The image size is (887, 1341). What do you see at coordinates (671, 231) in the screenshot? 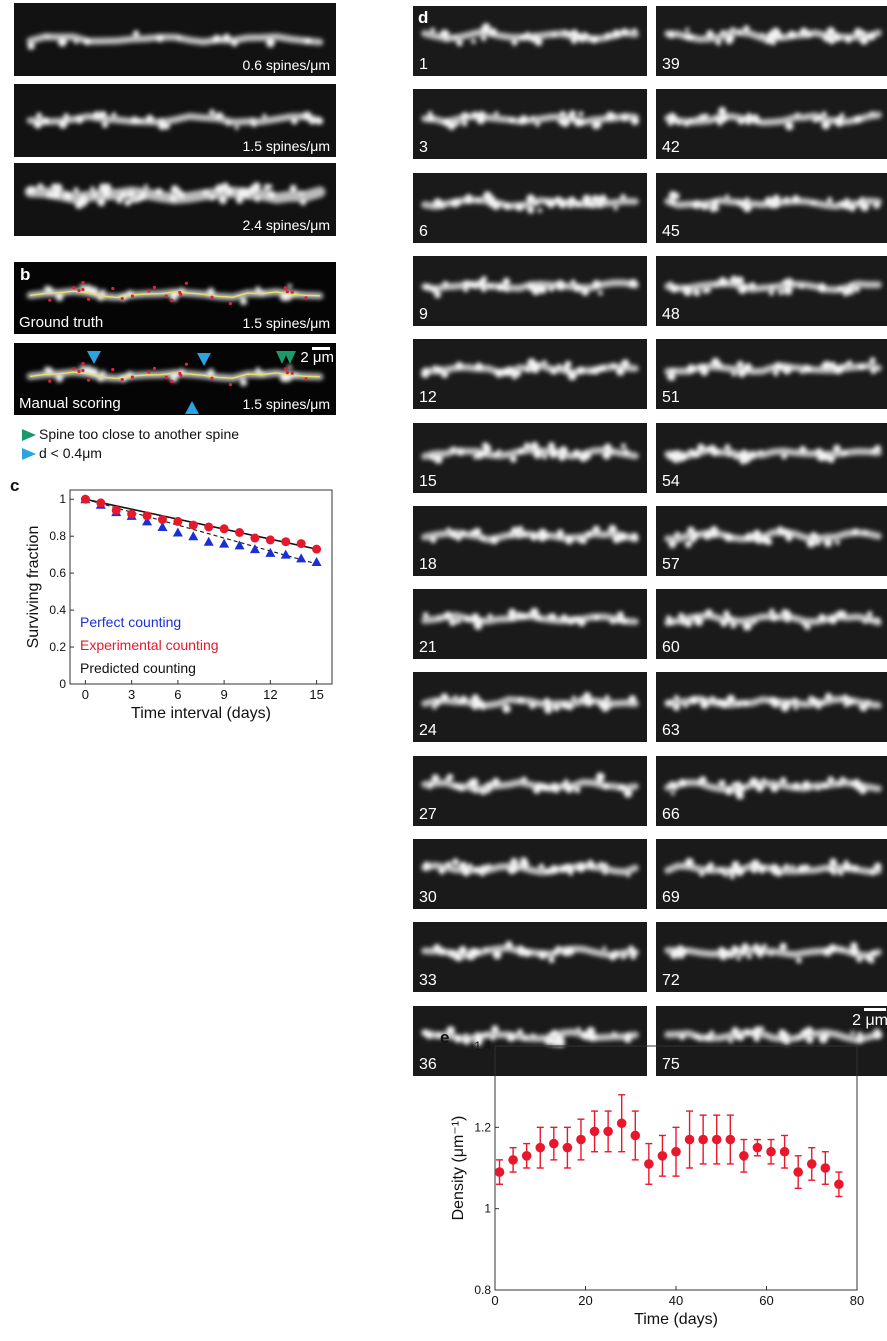
I see `day-label: 45` at bounding box center [671, 231].